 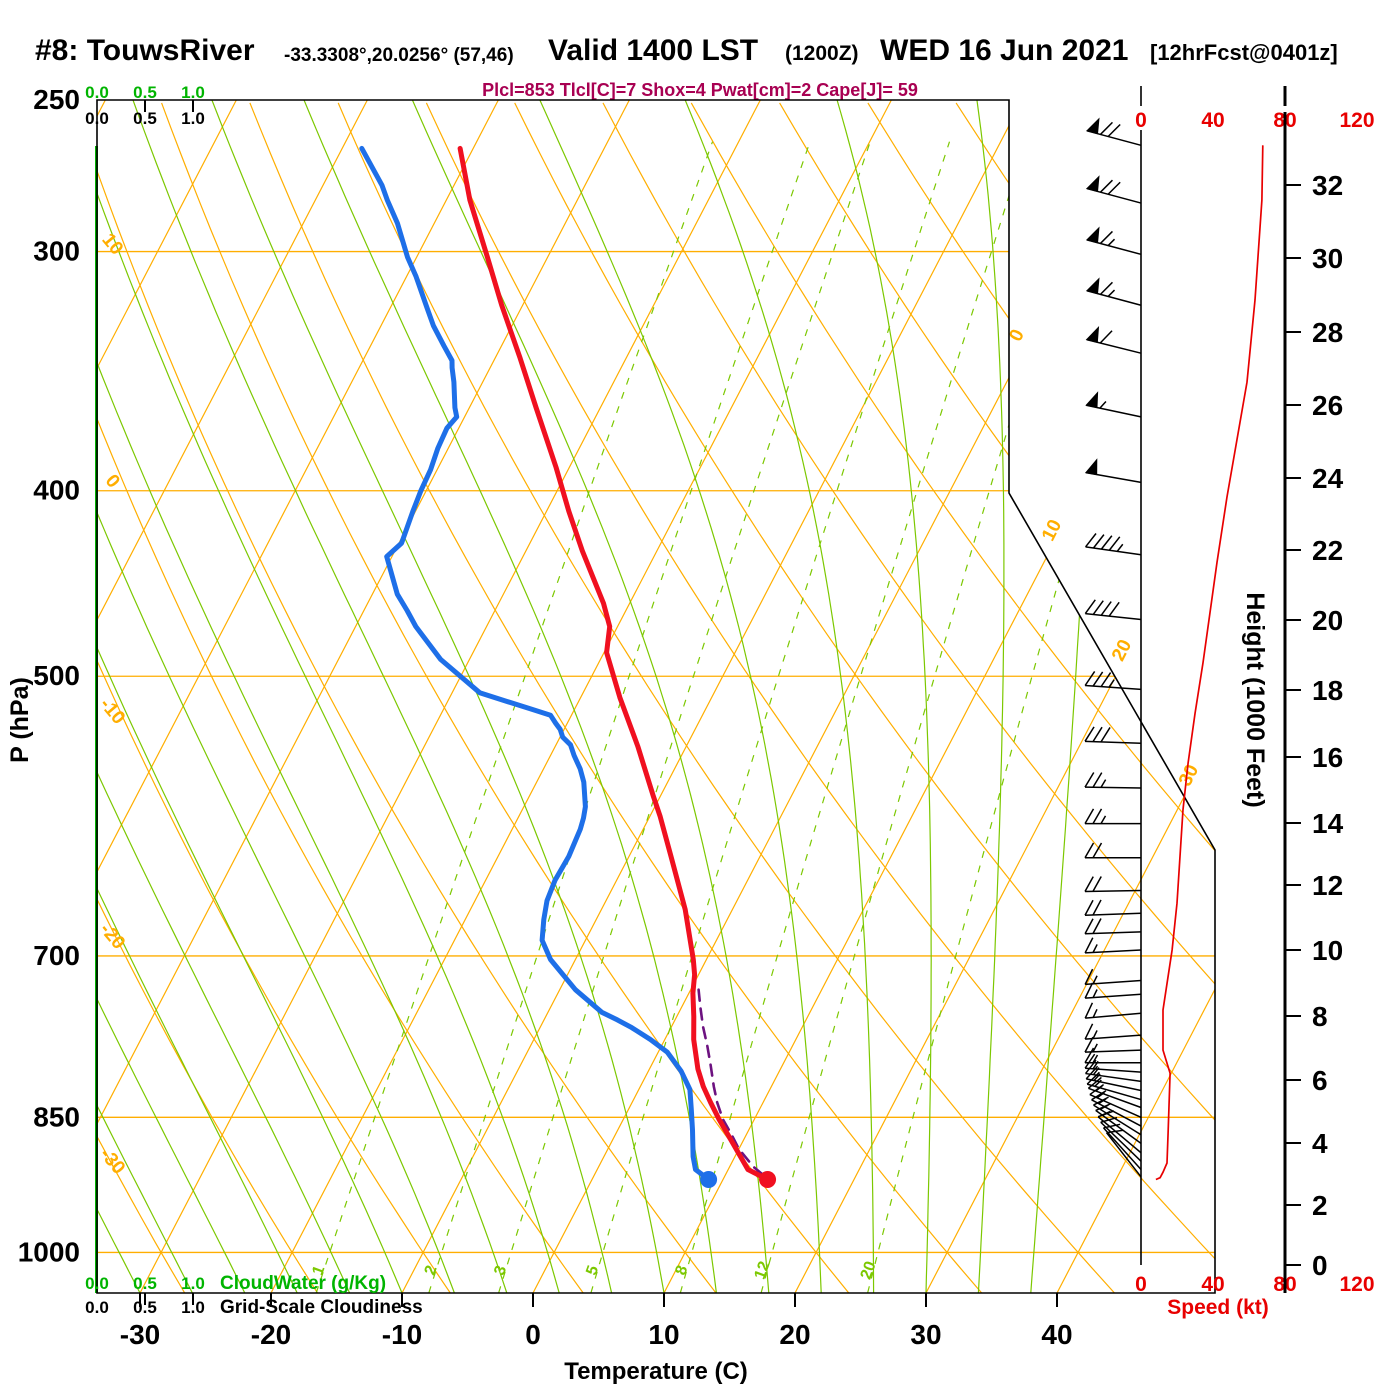 What do you see at coordinates (1052, 530) in the screenshot?
I see `isotherm-label: 10` at bounding box center [1052, 530].